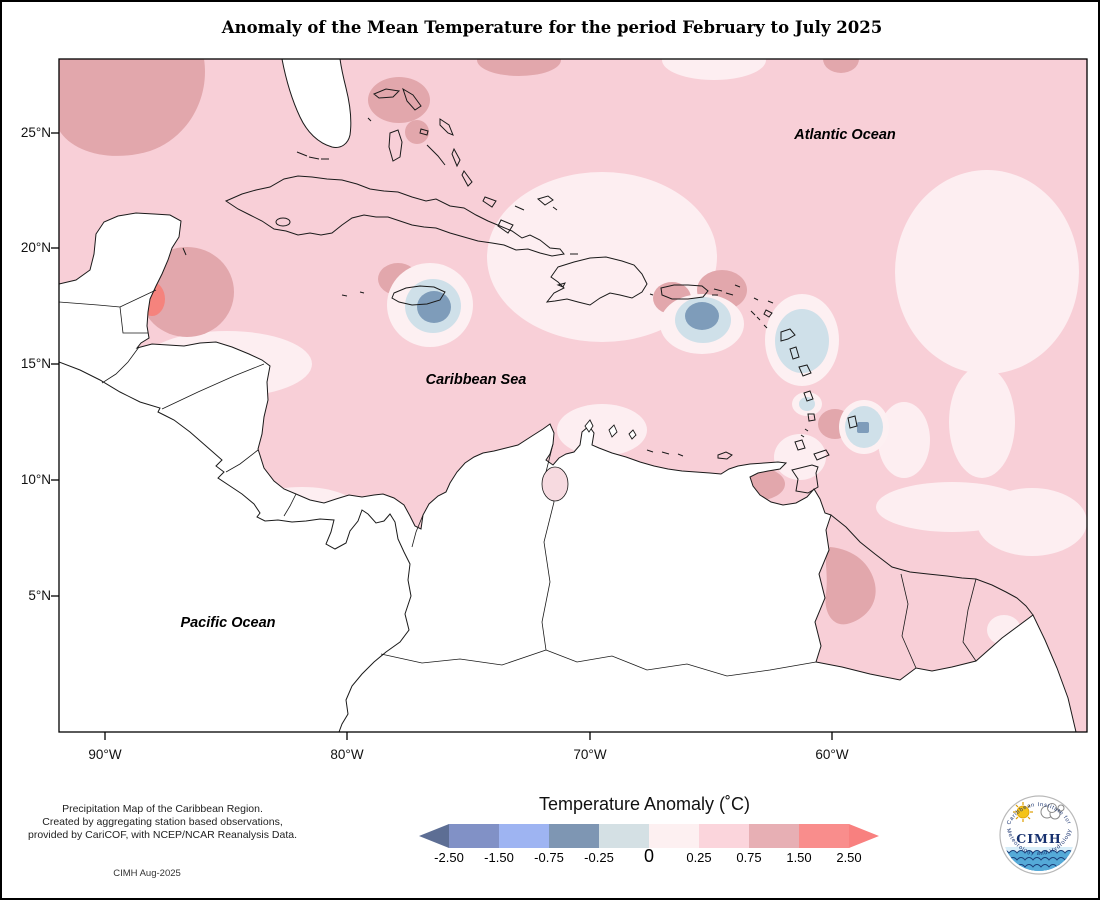 This screenshot has width=1100, height=900. Describe the element at coordinates (499, 857) in the screenshot. I see `legend-tick-neg150: -1.50` at that location.